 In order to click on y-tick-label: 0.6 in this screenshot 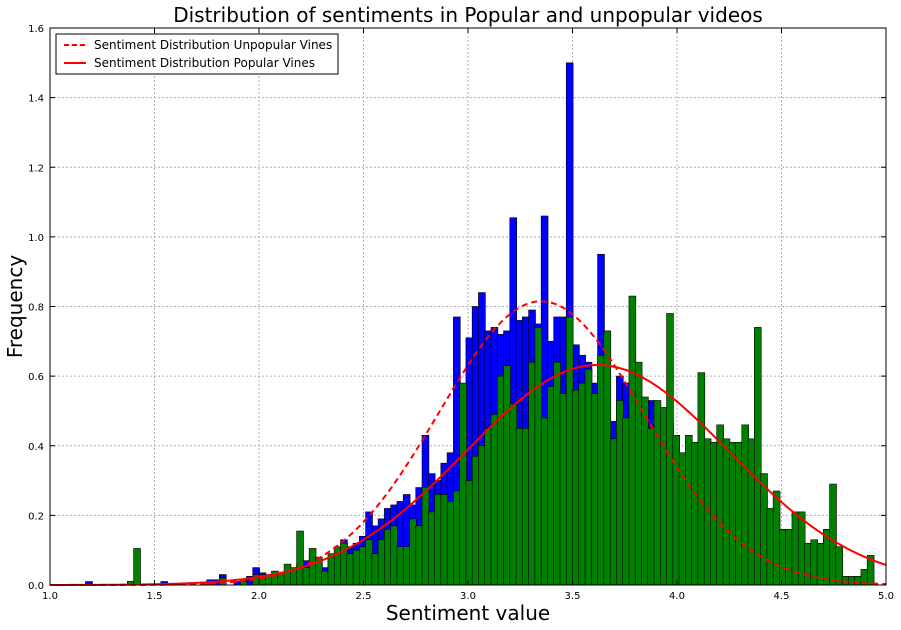, I will do `click(36, 377)`.